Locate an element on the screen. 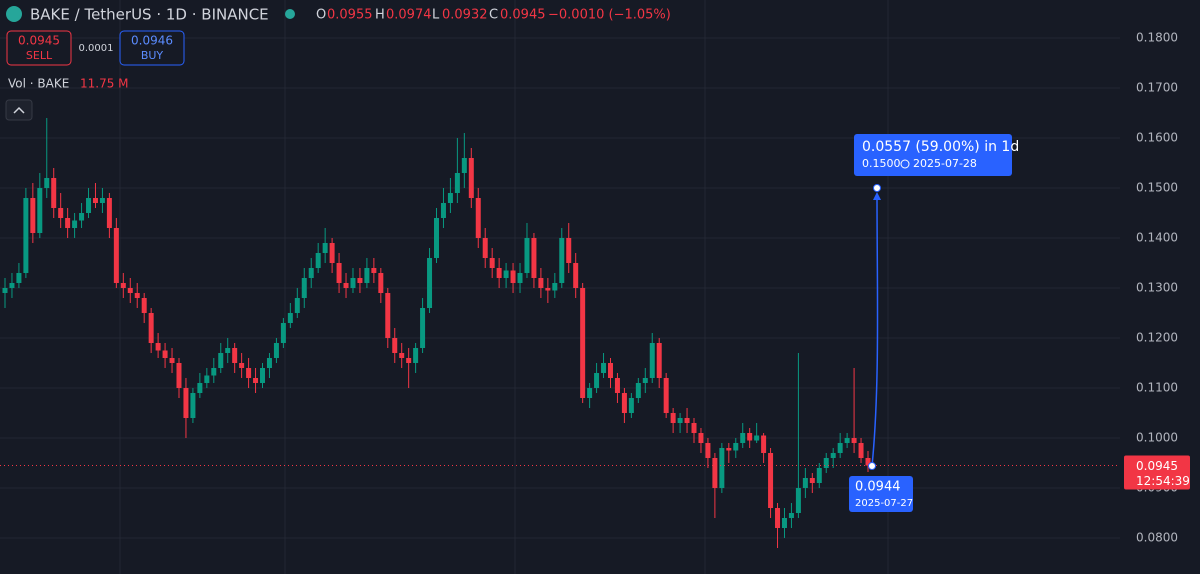 The image size is (1200, 574). symbol: BAKE / TetherUS · 1D · BINANCE is located at coordinates (149, 15).